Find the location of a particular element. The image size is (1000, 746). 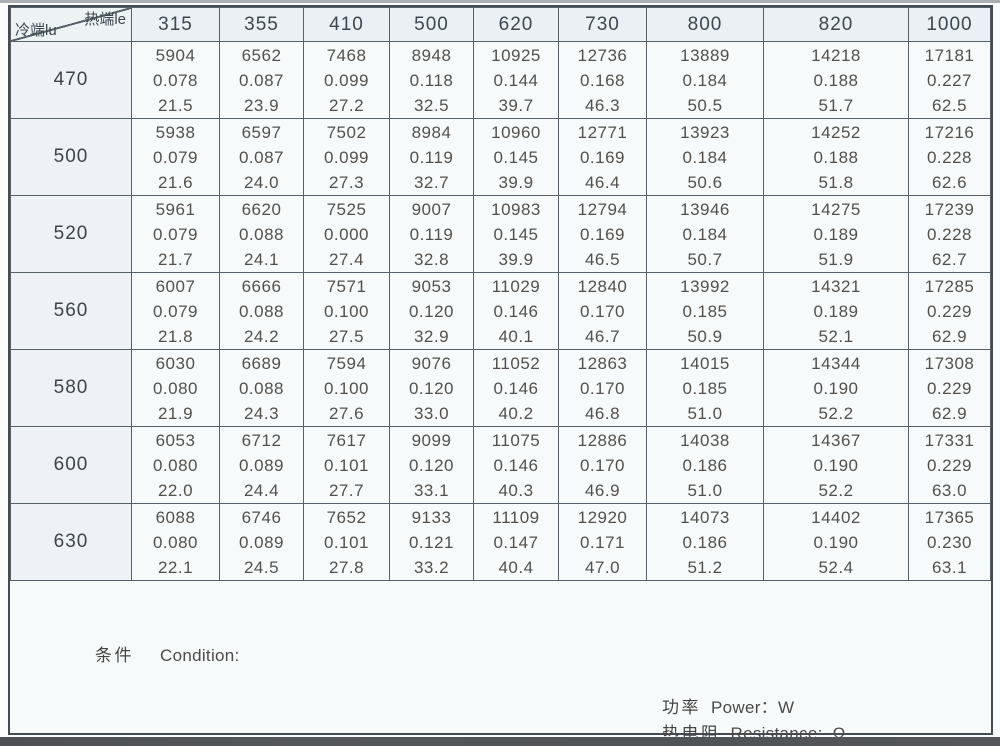

data-cell: 6053 0.080 22.0 is located at coordinates (175, 465).